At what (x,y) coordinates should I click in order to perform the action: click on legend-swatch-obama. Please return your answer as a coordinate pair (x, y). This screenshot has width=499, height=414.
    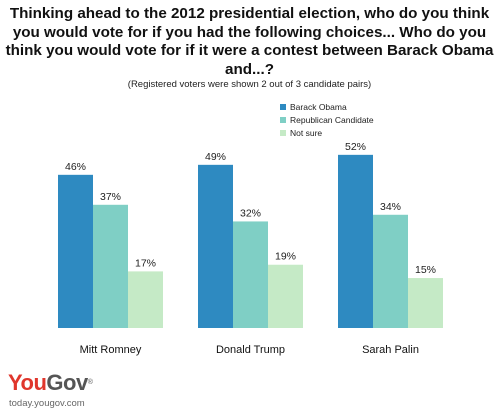
    Looking at the image, I should click on (283, 106).